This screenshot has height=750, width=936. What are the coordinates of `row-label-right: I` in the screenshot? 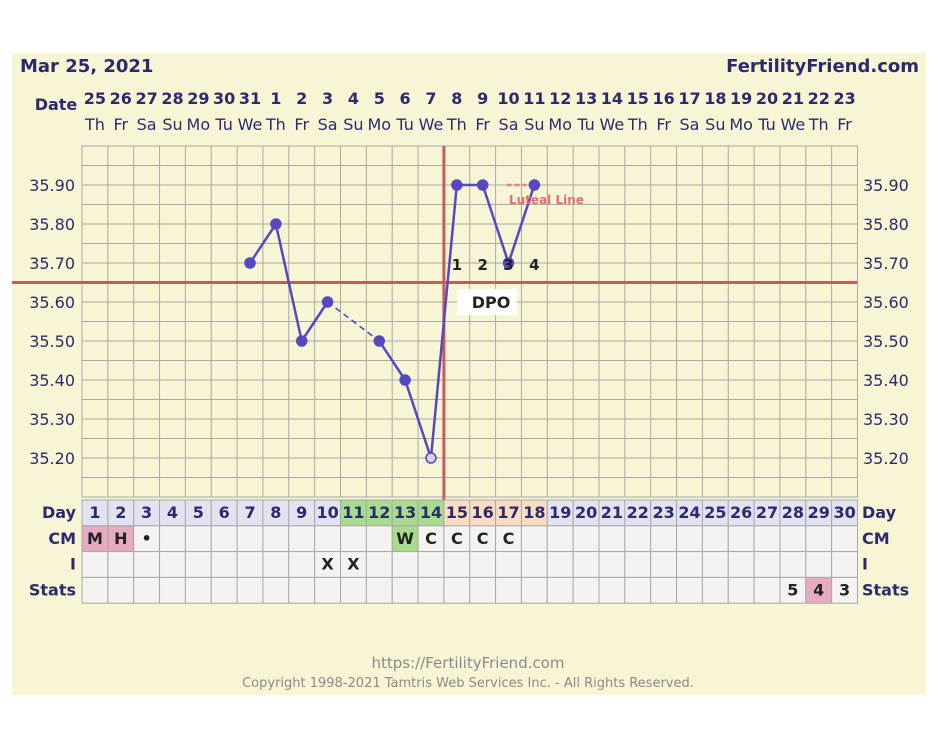 It's located at (865, 564).